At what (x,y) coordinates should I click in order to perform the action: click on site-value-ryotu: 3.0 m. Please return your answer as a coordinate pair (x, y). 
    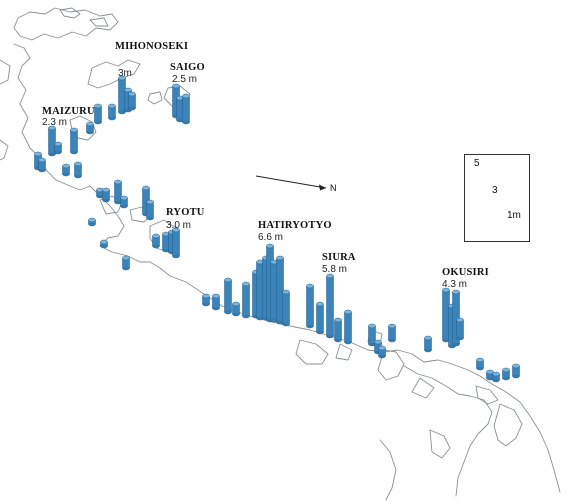
    Looking at the image, I should click on (179, 225).